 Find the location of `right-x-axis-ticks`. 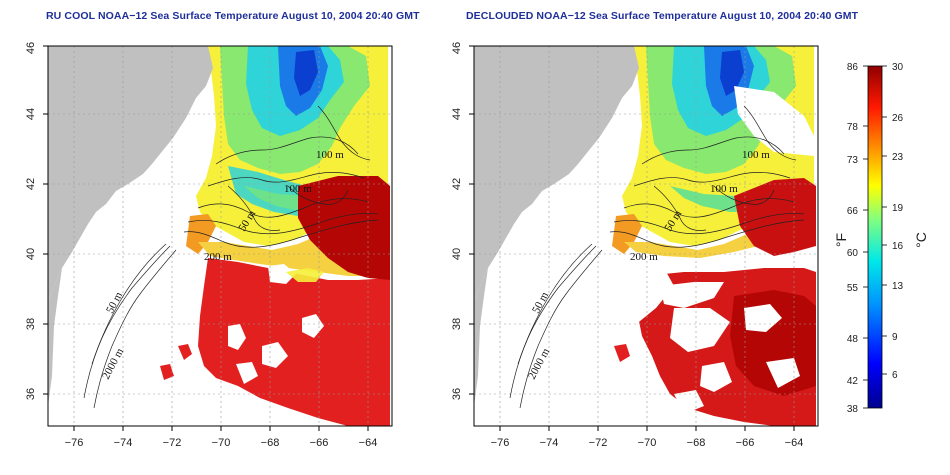

right-x-axis-ticks is located at coordinates (647, 428).